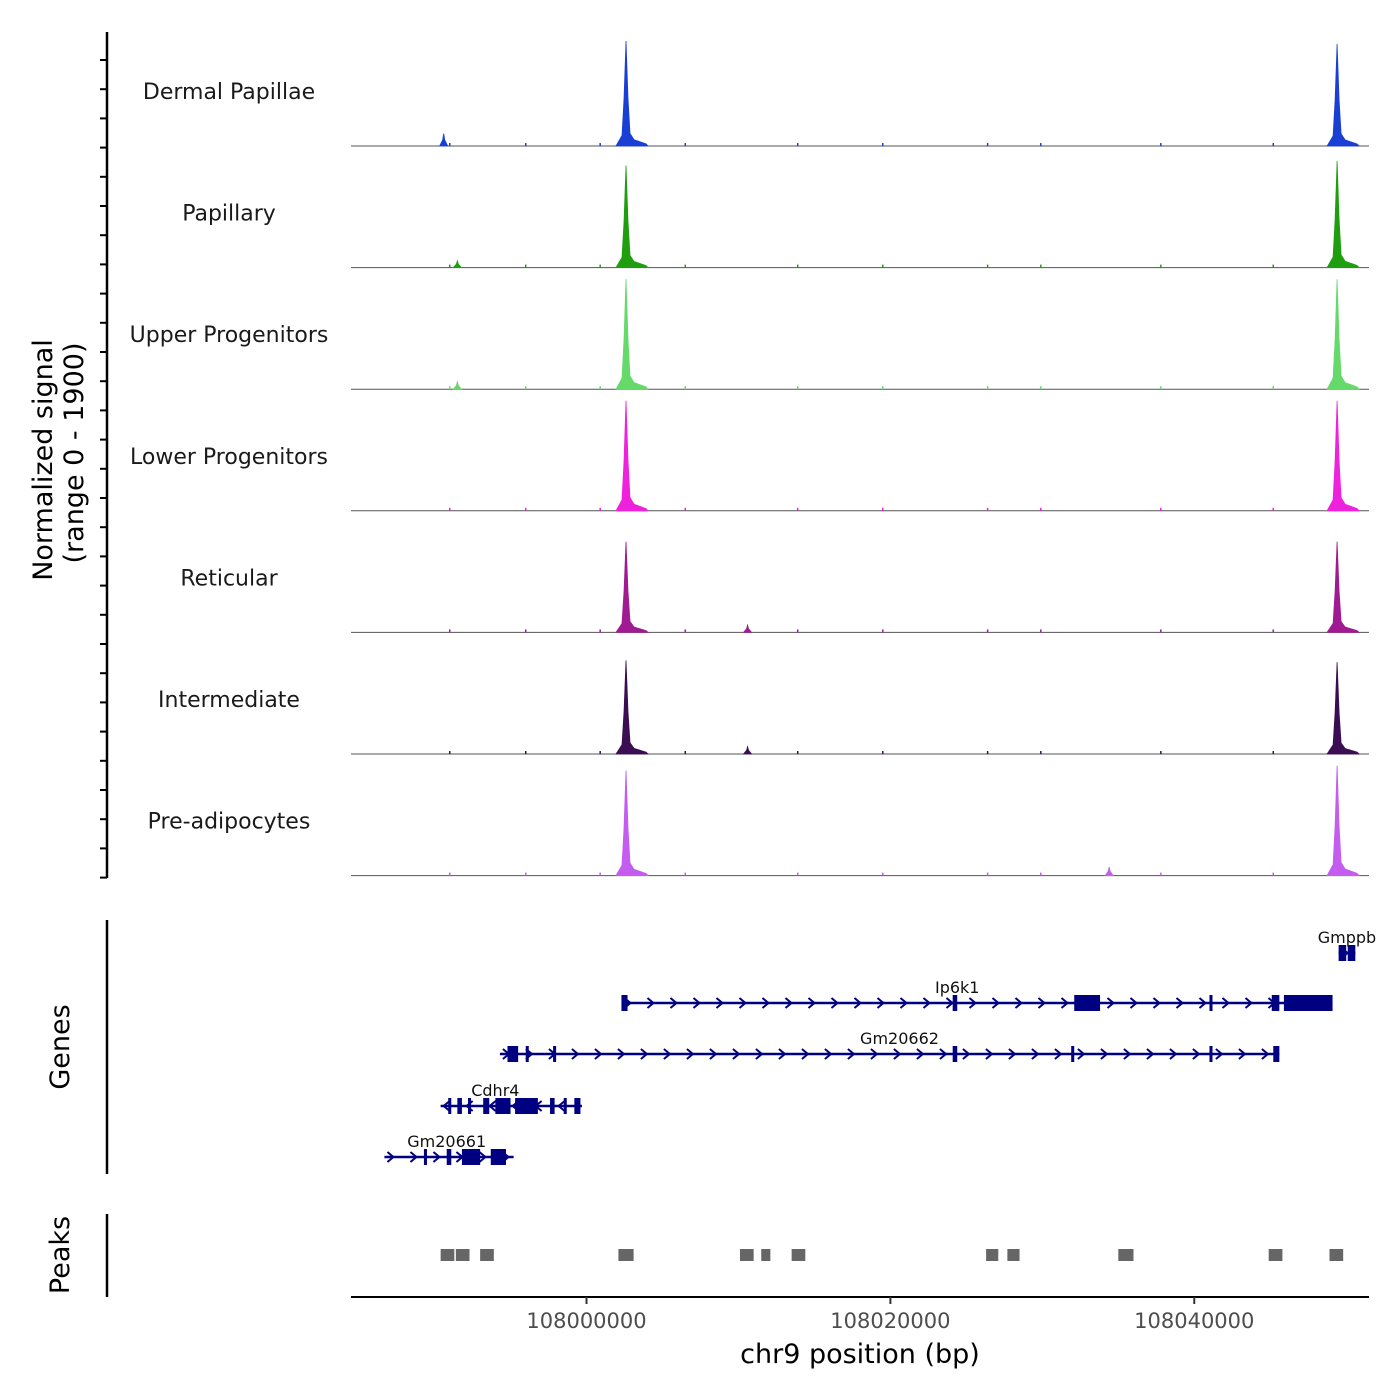  Describe the element at coordinates (495, 1090) in the screenshot. I see `gene-label: Cdhr4` at that location.